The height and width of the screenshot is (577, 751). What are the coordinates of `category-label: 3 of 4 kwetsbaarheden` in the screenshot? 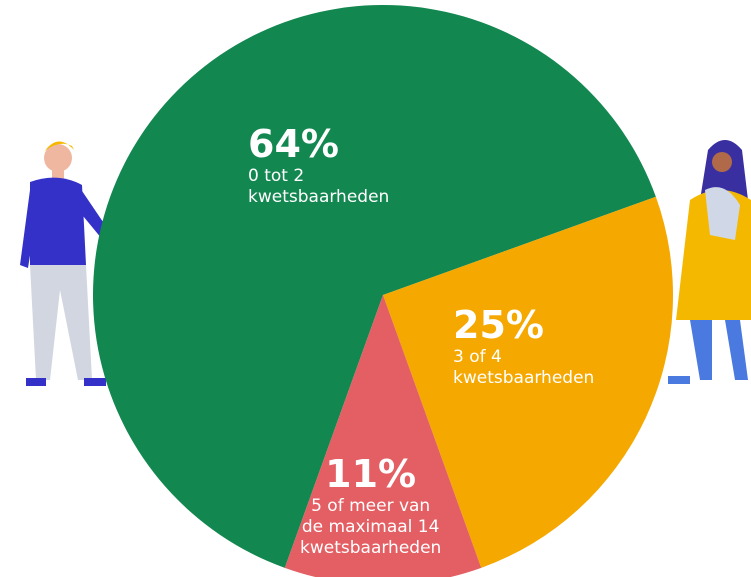 It's located at (524, 367).